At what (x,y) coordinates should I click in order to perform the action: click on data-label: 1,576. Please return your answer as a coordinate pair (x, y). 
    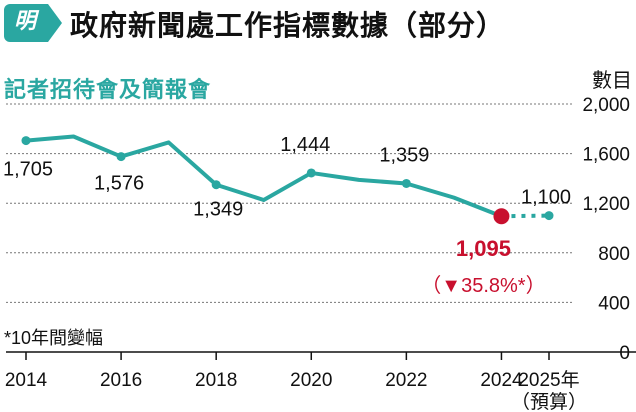
    Looking at the image, I should click on (119, 184).